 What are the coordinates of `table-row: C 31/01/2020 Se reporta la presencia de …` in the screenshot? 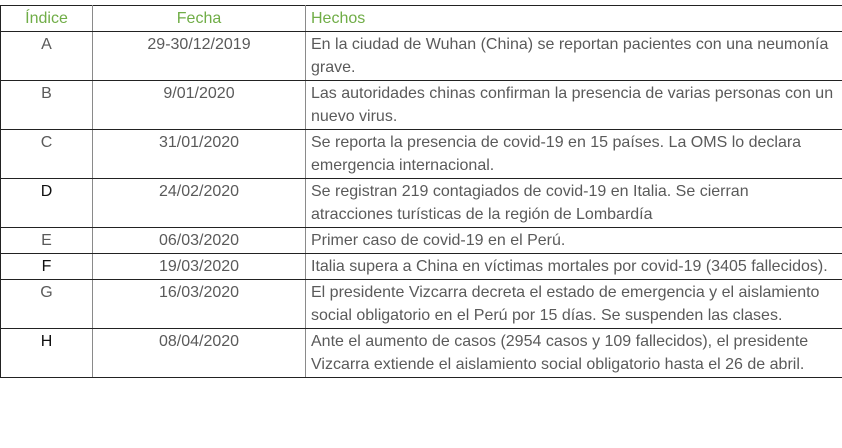 It's located at (421, 154).